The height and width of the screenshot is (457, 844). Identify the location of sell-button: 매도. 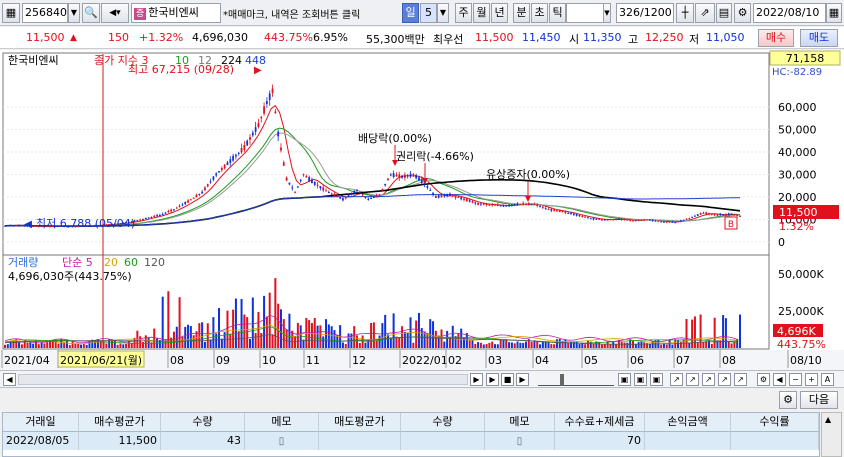
(819, 38).